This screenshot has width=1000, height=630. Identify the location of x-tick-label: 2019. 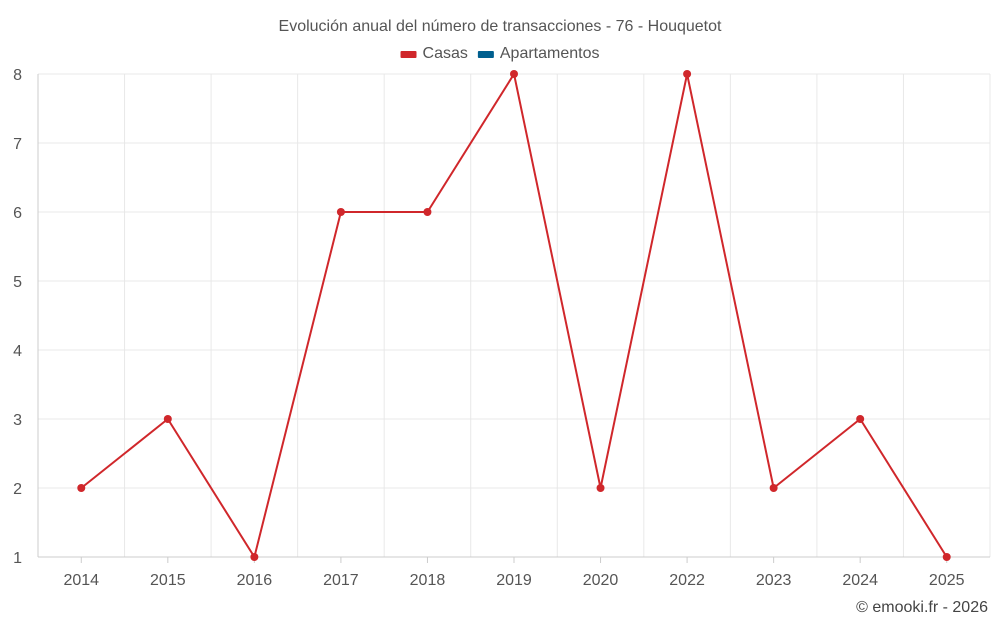
(514, 580).